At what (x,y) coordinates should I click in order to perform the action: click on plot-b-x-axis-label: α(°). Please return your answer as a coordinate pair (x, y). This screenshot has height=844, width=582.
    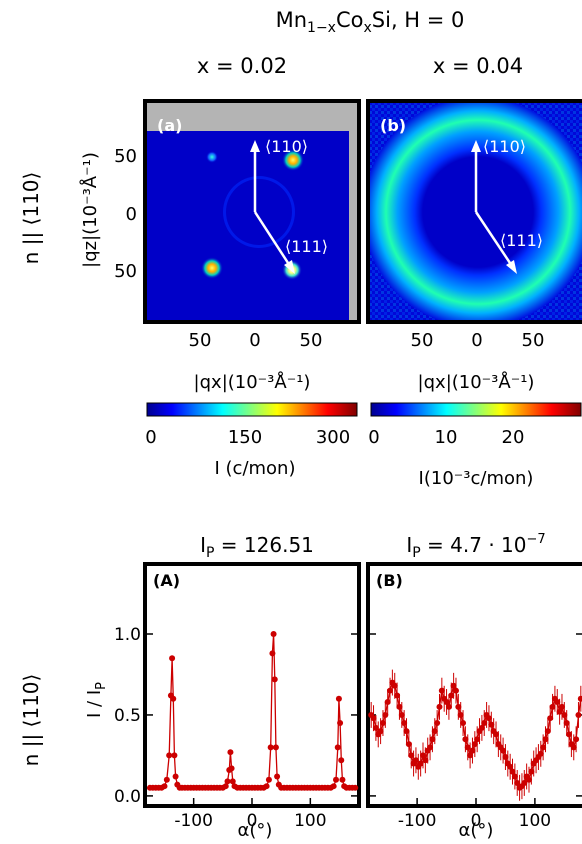
    Looking at the image, I should click on (476, 830).